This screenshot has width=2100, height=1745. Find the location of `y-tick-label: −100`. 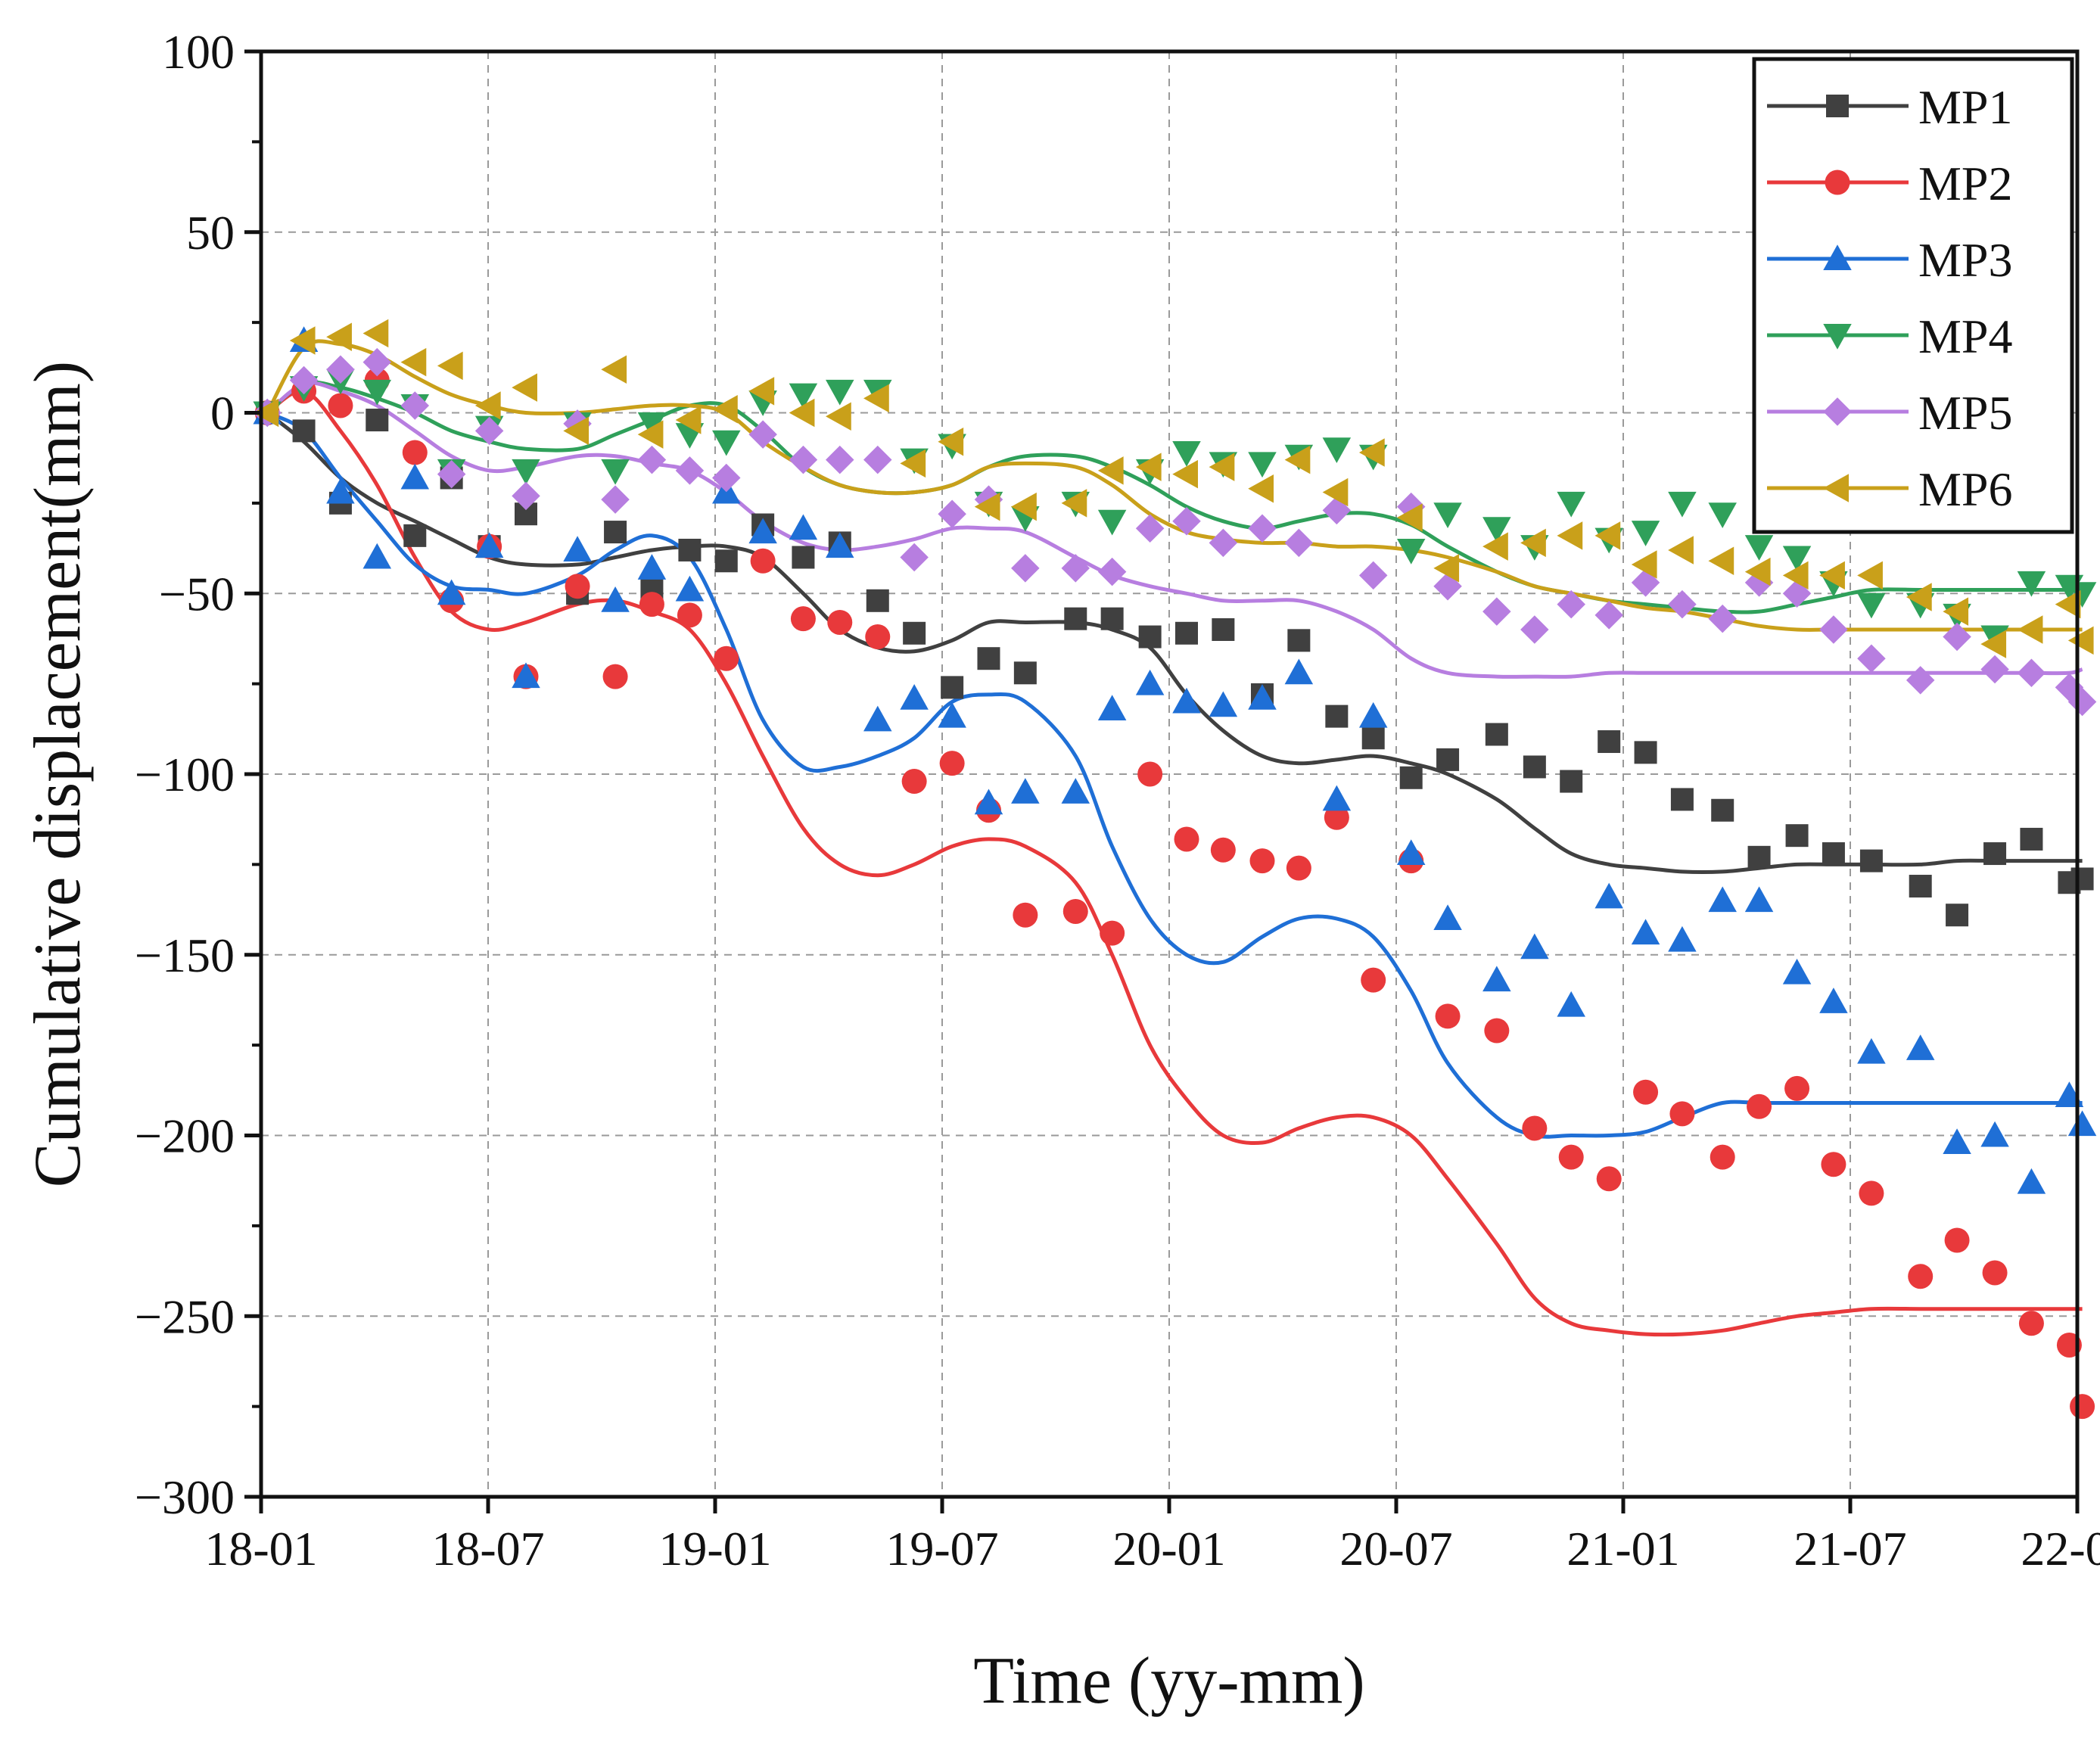

y-tick-label: −100 is located at coordinates (185, 774).